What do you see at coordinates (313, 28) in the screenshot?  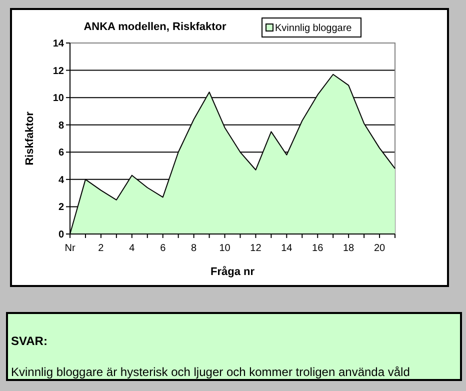 I see `legend-label: Kvinnlig bloggare` at bounding box center [313, 28].